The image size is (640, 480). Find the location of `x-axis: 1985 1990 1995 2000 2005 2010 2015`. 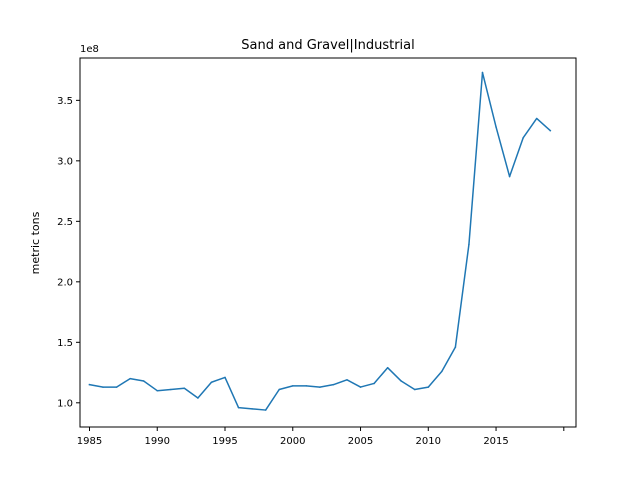

x-axis: 1985 1990 1995 2000 2005 2010 2015 is located at coordinates (321, 437).